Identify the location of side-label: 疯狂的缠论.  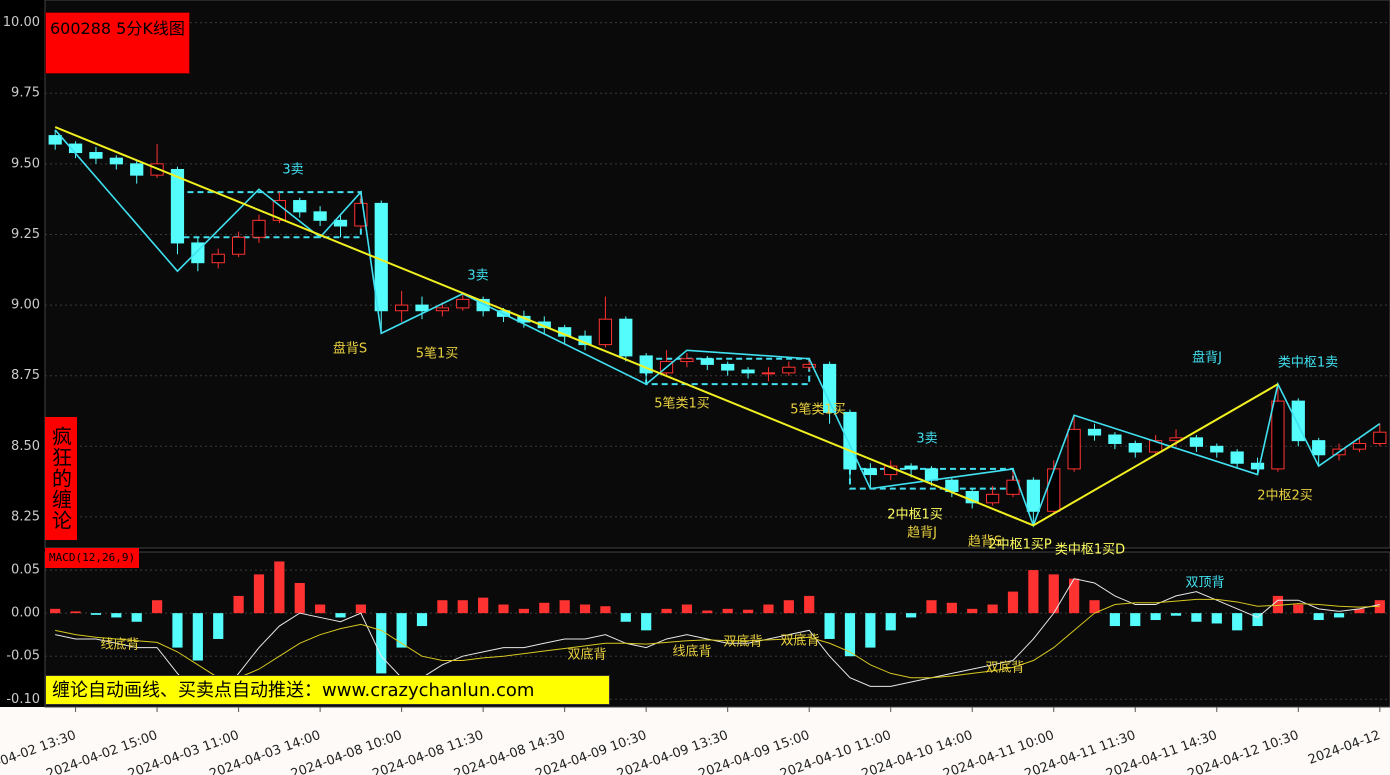
(61, 478).